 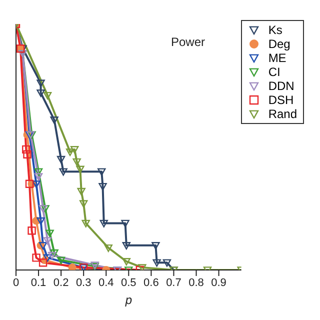 I want to click on x-tick-label: 0.5, so click(x=128, y=282).